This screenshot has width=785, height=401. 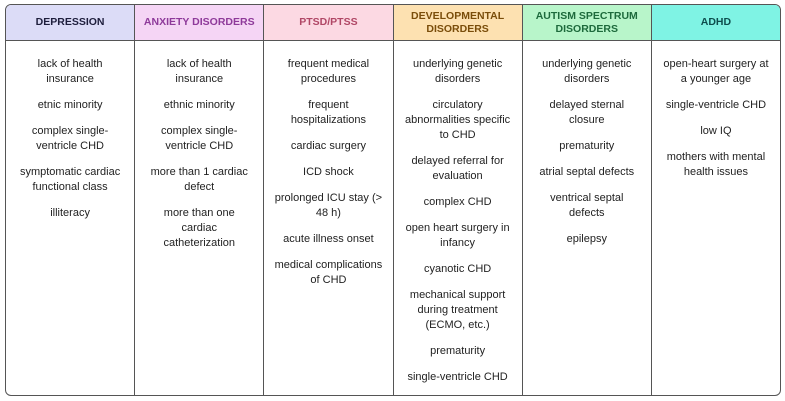 I want to click on column-header: ANXIETY DISORDERS, so click(x=199, y=23).